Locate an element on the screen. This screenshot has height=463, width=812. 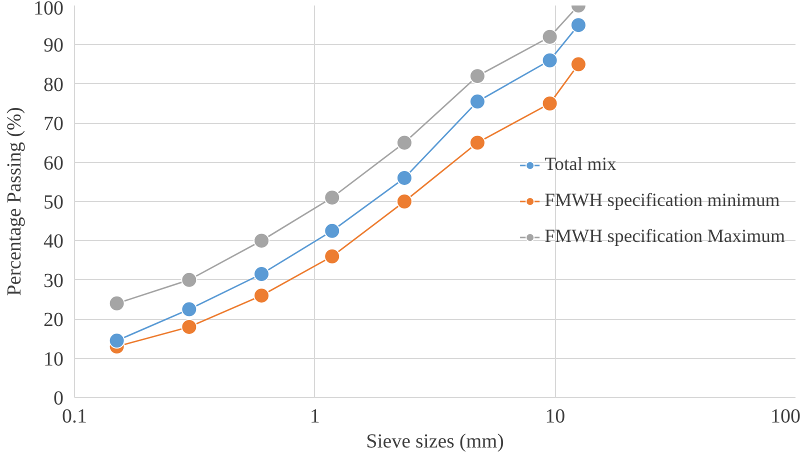
legend-label: FMWH specification Maximum is located at coordinates (664, 237).